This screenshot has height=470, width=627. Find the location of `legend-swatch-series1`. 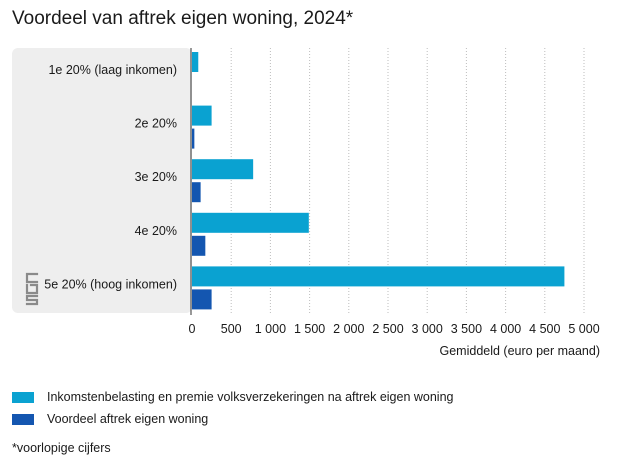

legend-swatch-series1 is located at coordinates (23, 397).